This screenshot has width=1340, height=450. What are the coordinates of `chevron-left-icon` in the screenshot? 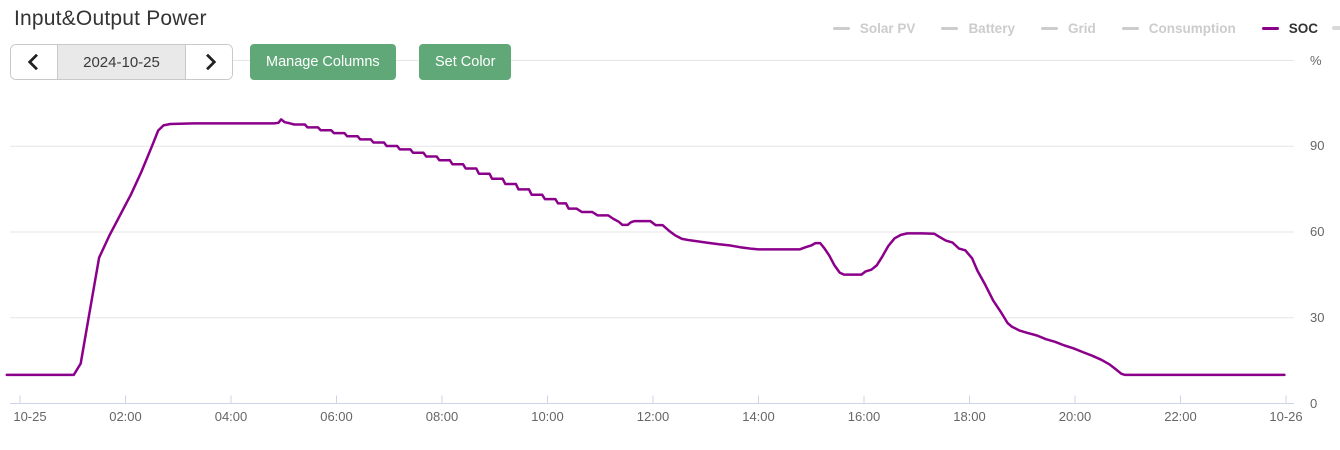 It's located at (35, 62).